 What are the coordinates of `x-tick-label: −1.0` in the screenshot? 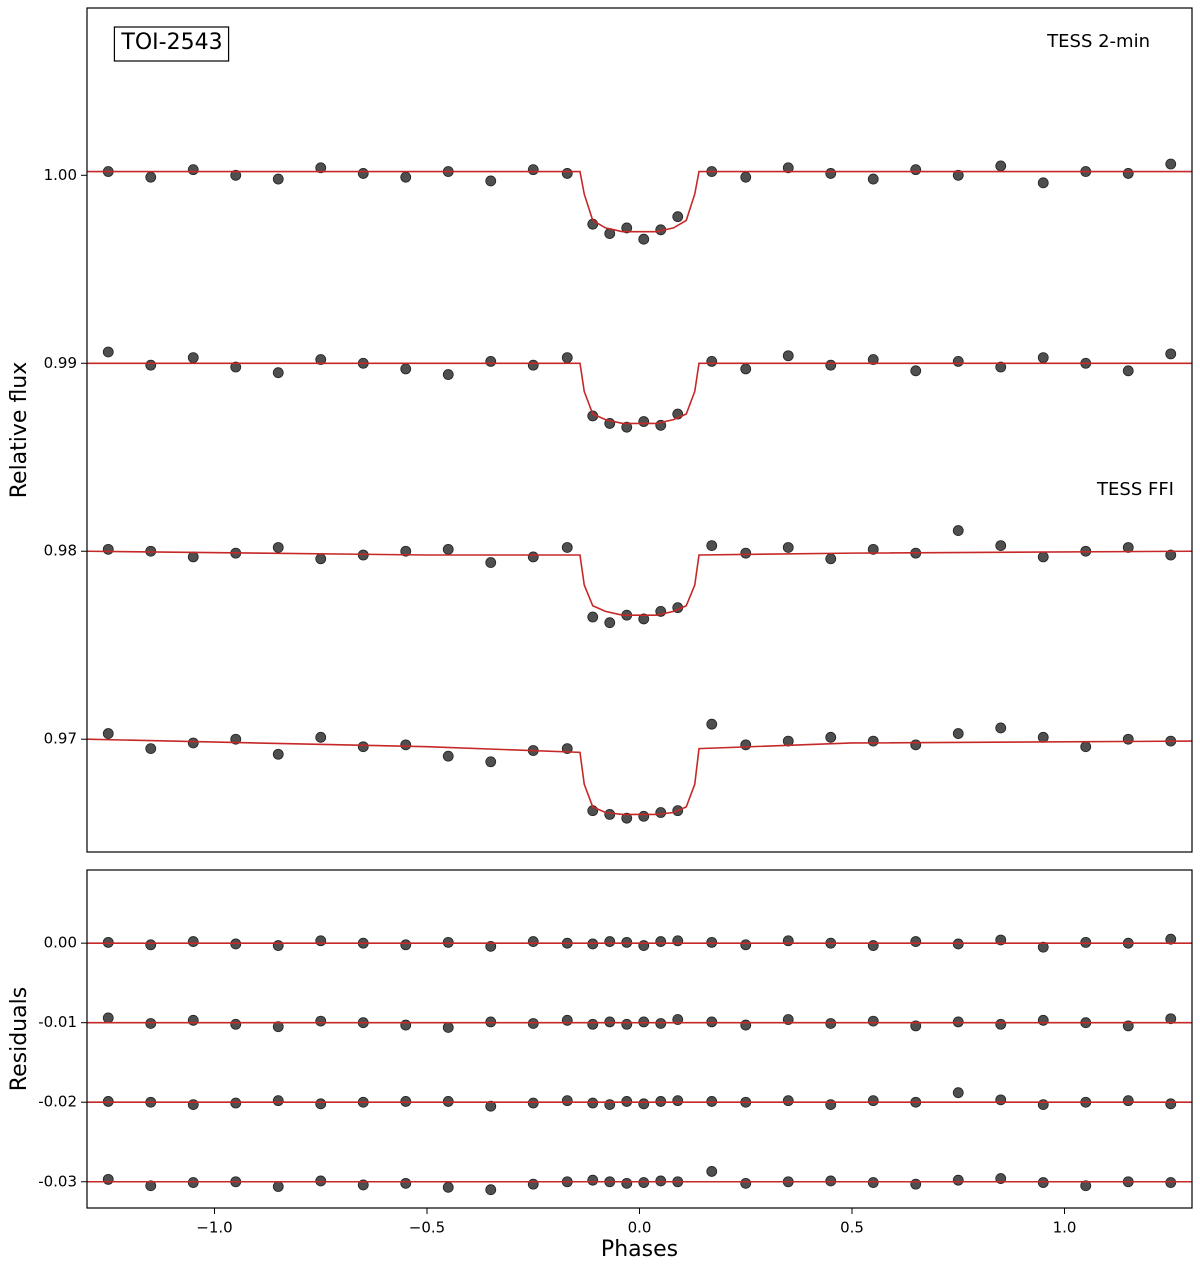 It's located at (214, 1228).